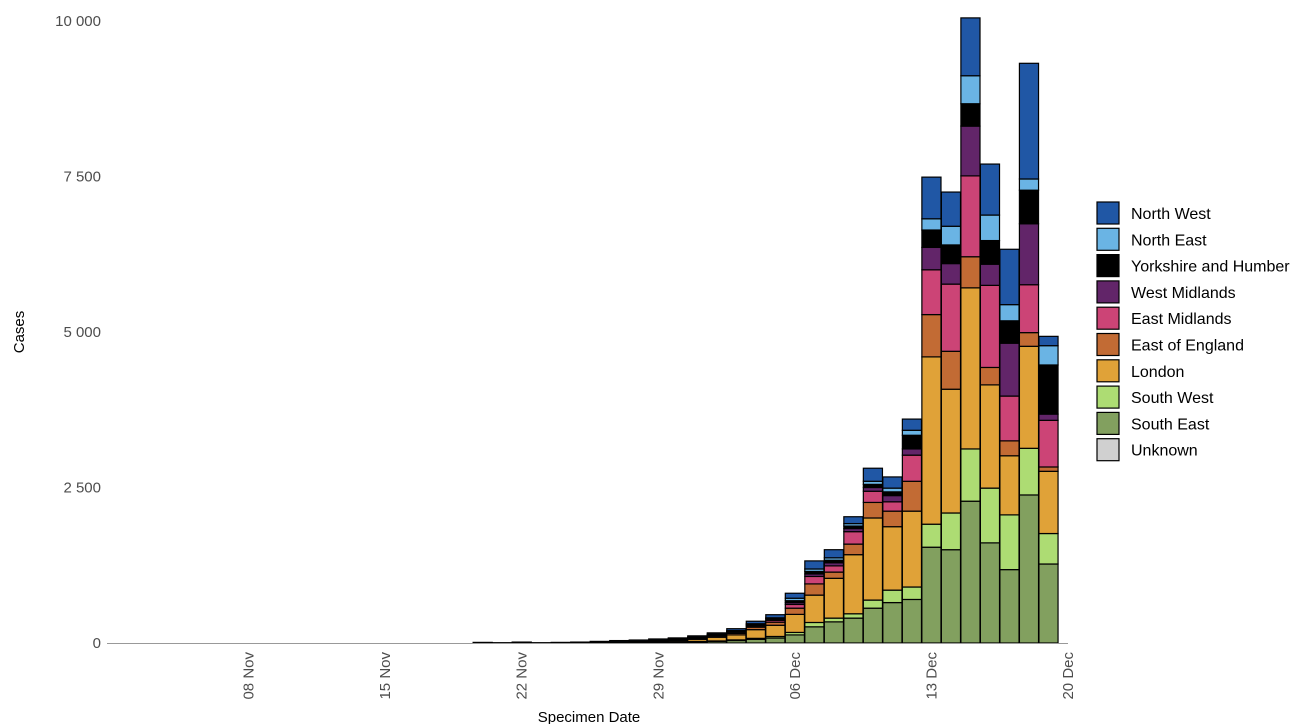  What do you see at coordinates (1108, 213) in the screenshot?
I see `legend-swatch-north-west` at bounding box center [1108, 213].